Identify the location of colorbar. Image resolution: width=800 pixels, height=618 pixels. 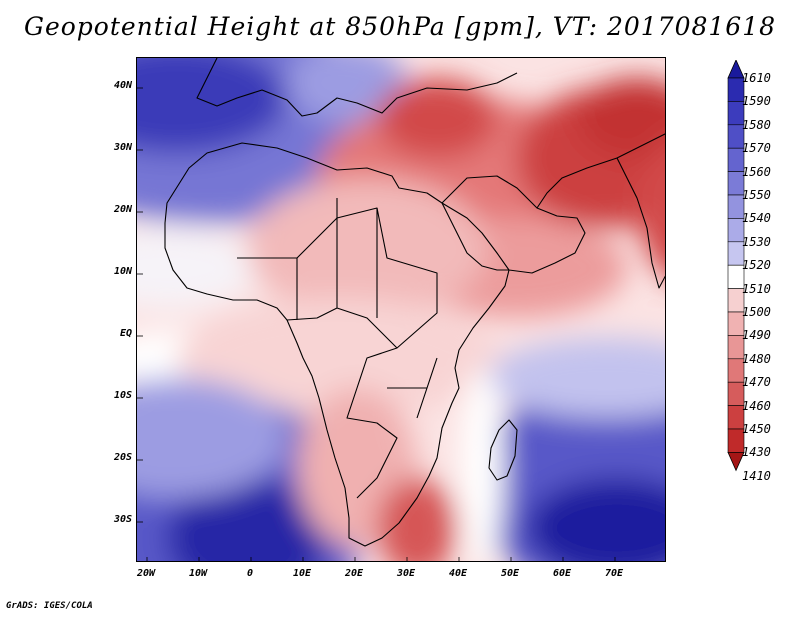
(736, 266).